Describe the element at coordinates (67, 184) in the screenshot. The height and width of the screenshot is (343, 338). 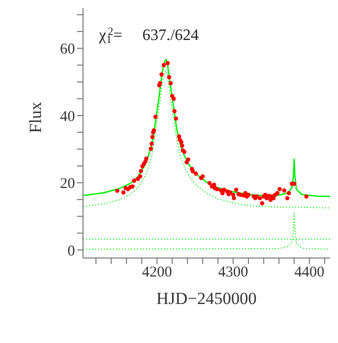
I see `y-tick-label: 20` at that location.